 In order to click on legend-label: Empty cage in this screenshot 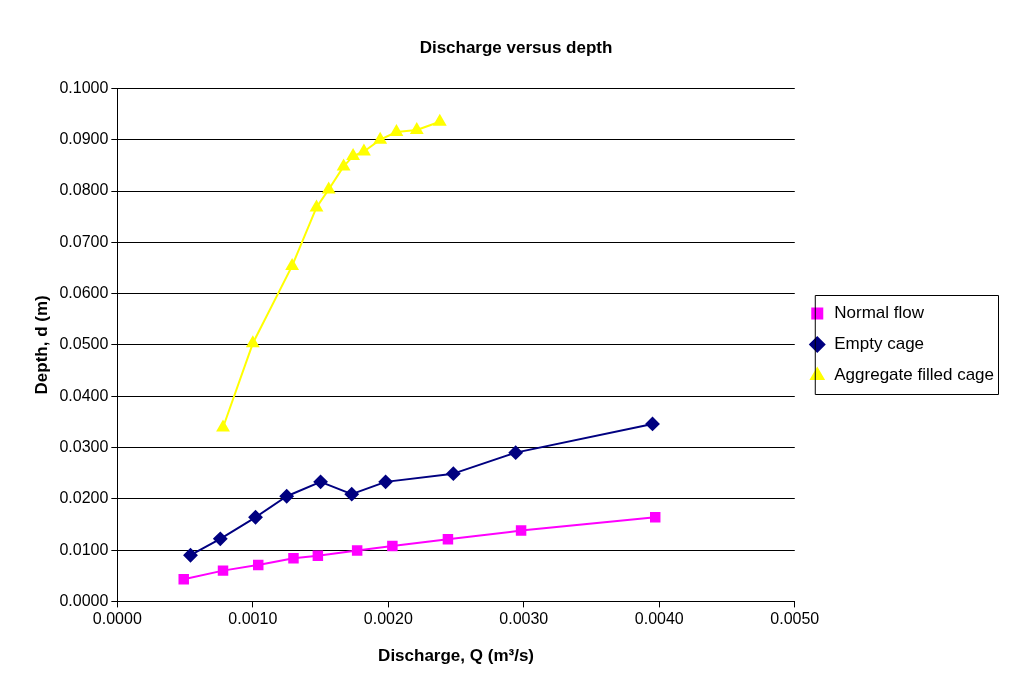, I will do `click(879, 344)`.